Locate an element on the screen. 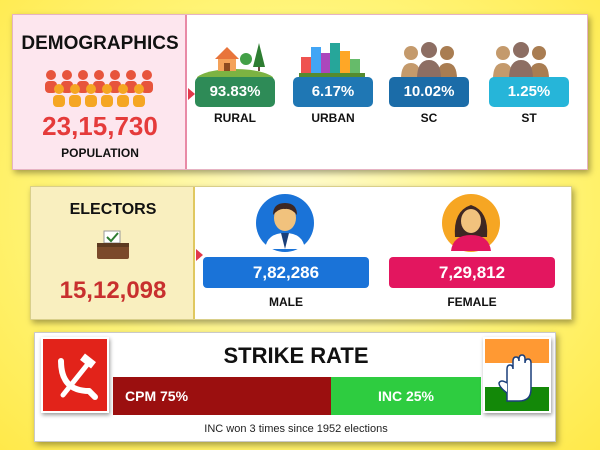  rural-icon is located at coordinates (235, 61).